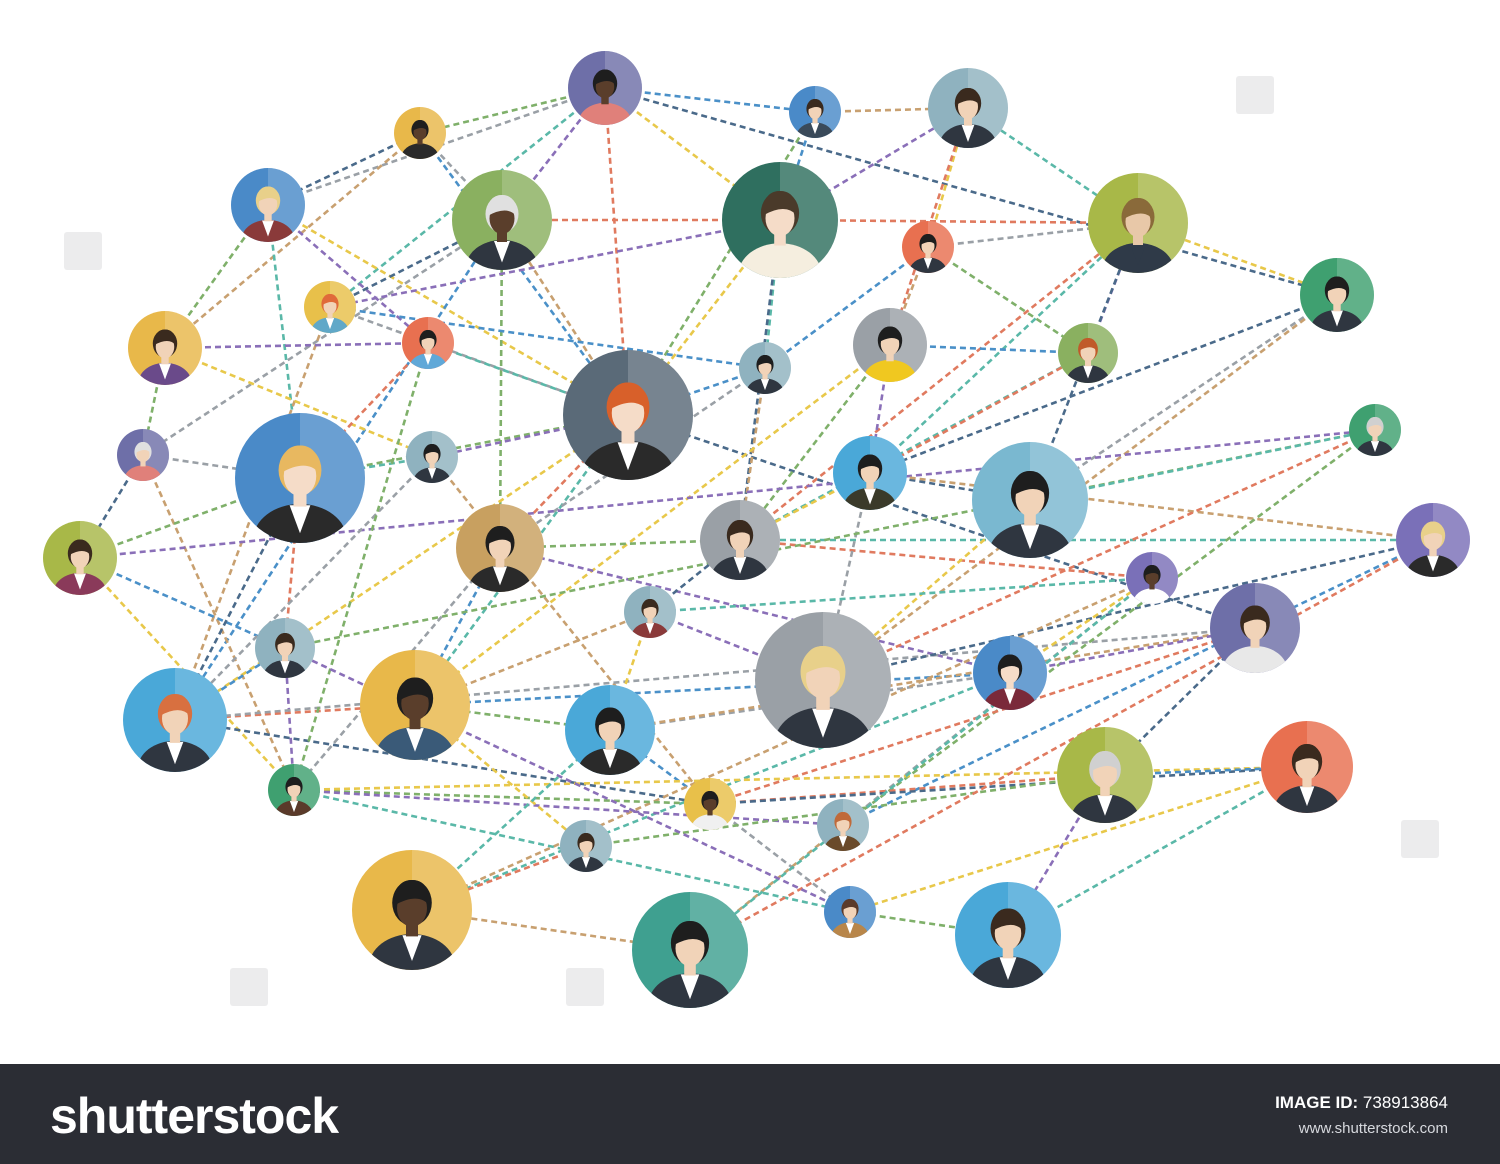 The height and width of the screenshot is (1164, 1500). What do you see at coordinates (1405, 1102) in the screenshot?
I see `image-id-number: 738913864` at bounding box center [1405, 1102].